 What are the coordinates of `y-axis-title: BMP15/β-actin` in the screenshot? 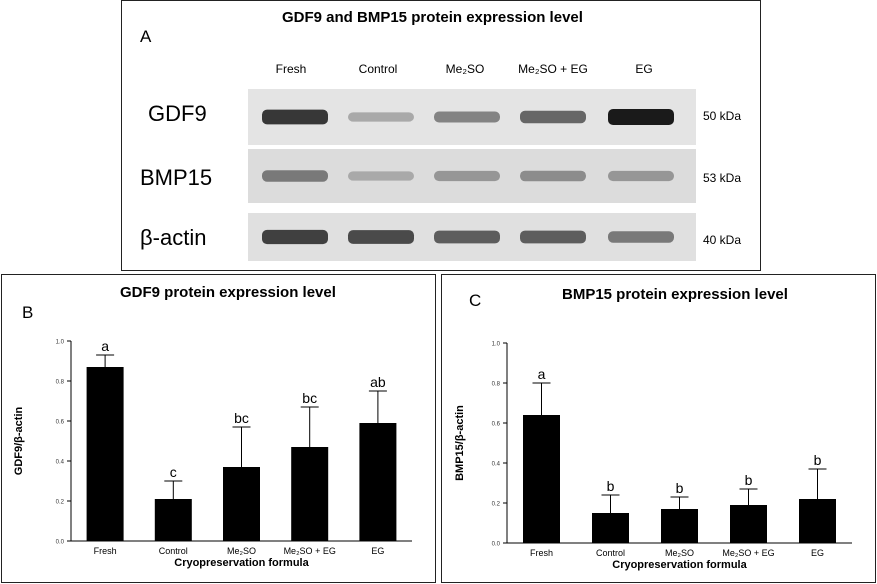 It's located at (460, 443).